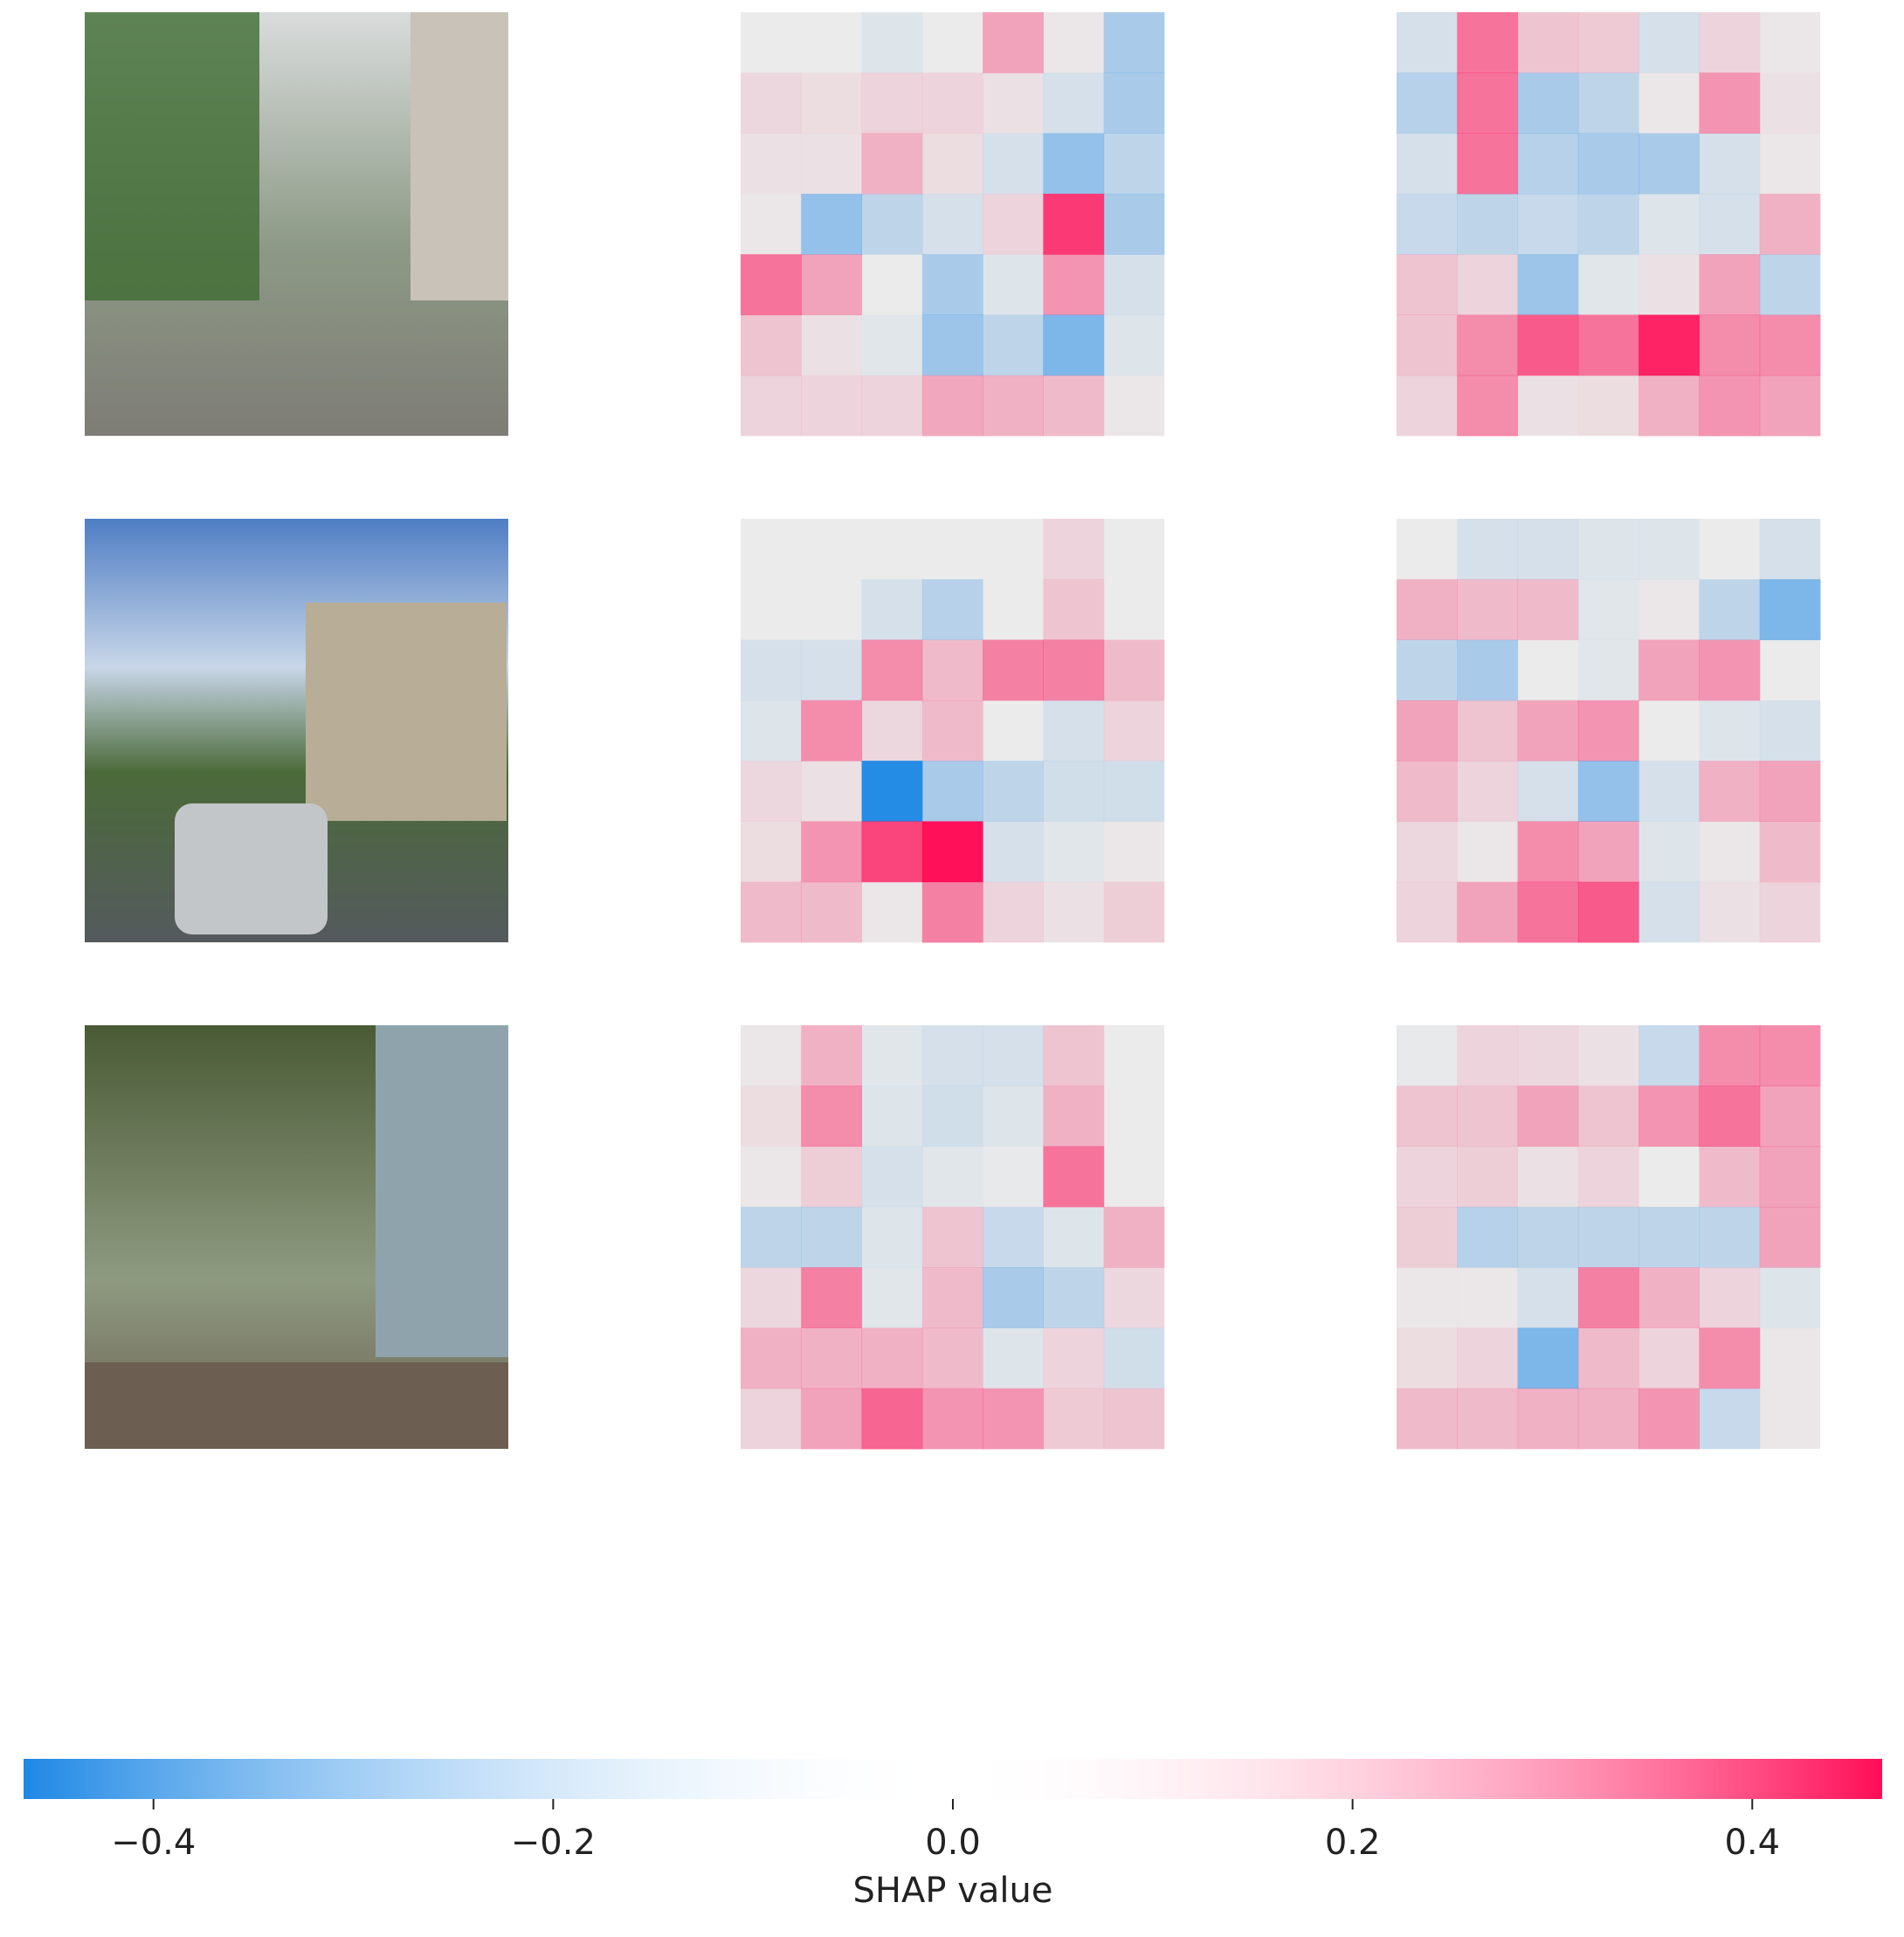 The image size is (1904, 1937). I want to click on tick-label: 0.0, so click(953, 1843).